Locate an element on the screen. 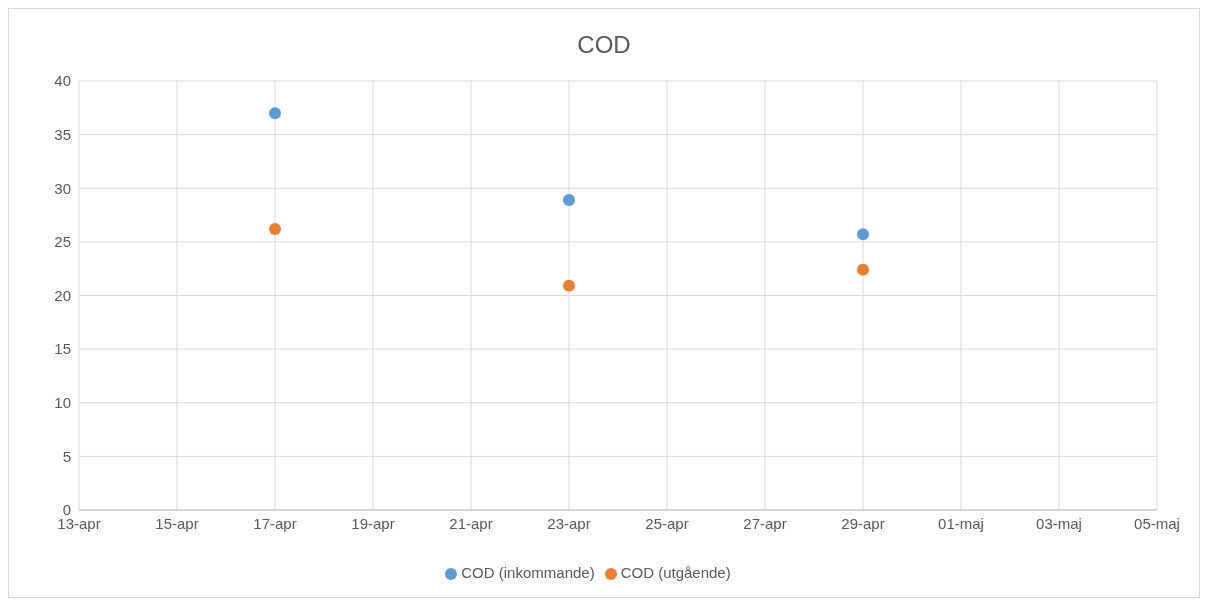 This screenshot has width=1208, height=607. x-tick-label: 15-apr is located at coordinates (177, 523).